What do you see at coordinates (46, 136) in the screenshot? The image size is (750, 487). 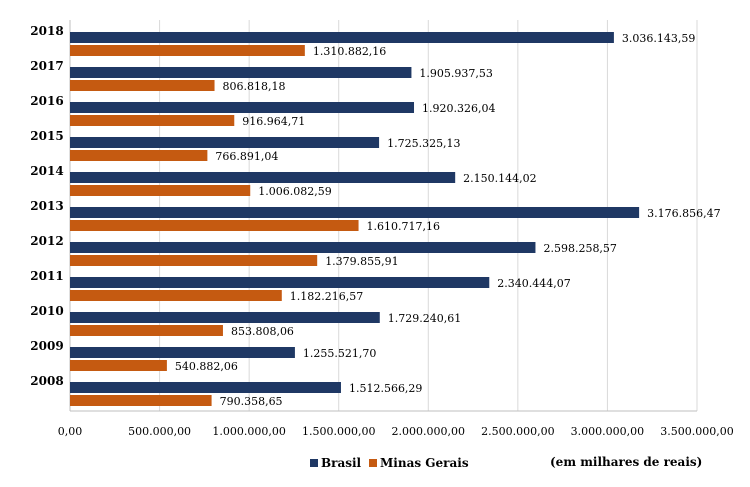 I see `category-label: 2015` at bounding box center [46, 136].